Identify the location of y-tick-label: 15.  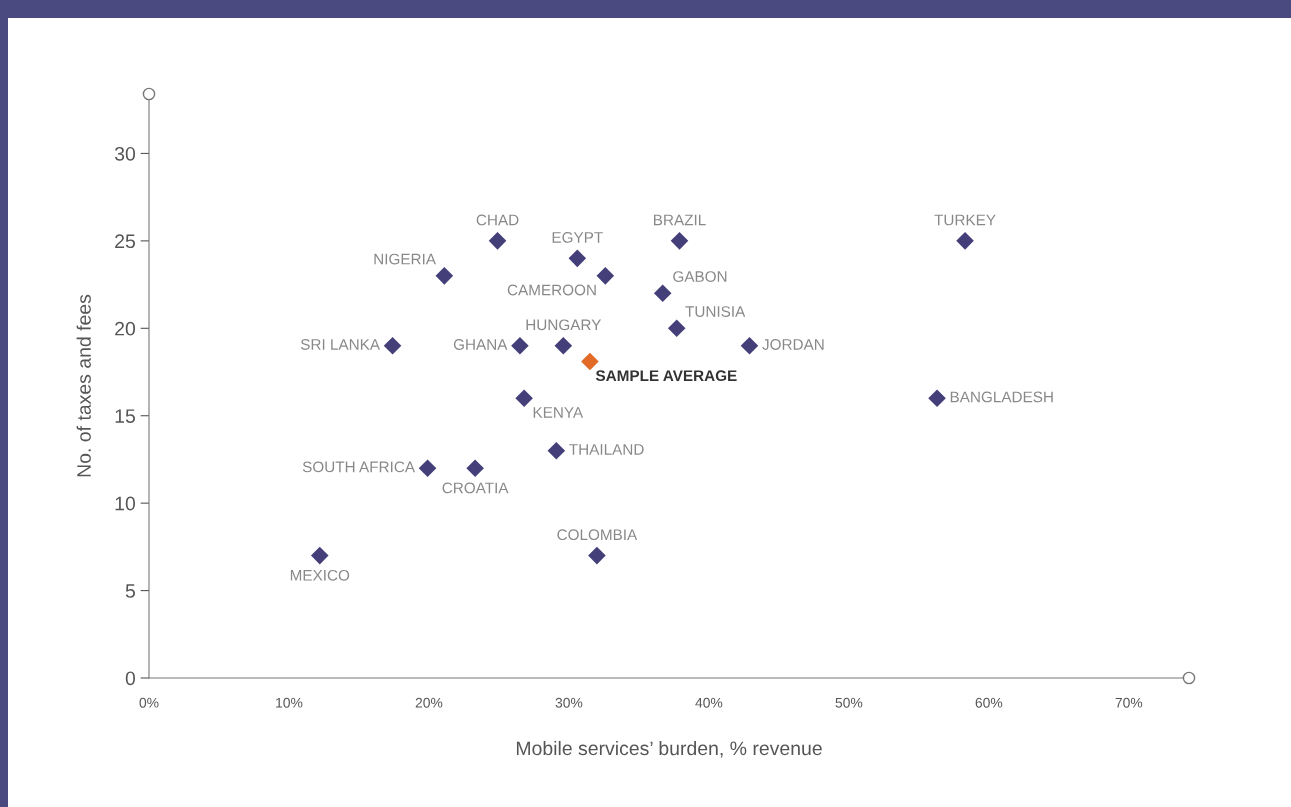
(125, 416).